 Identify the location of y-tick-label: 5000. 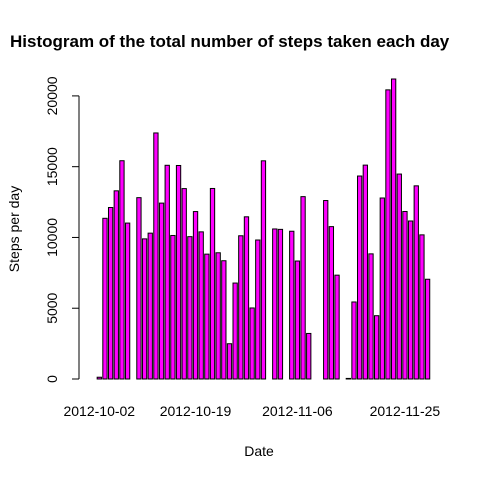
(52, 307).